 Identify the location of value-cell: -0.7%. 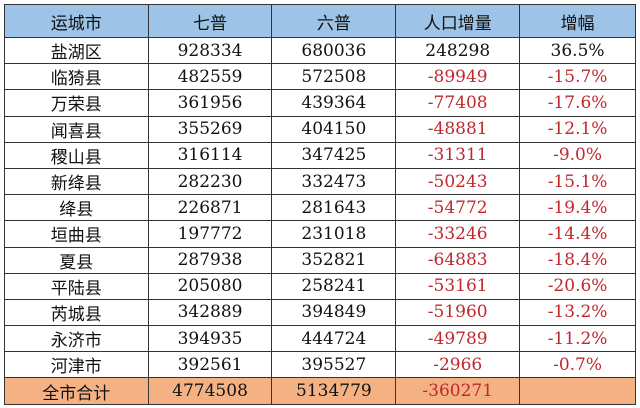
(577, 365).